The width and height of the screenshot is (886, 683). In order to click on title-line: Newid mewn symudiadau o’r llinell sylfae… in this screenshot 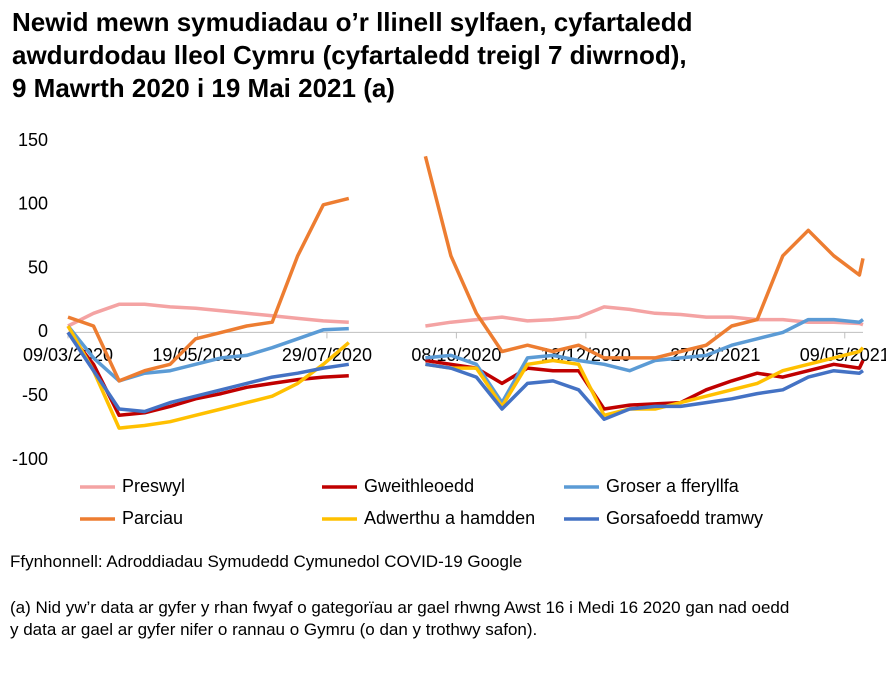, I will do `click(352, 22)`.